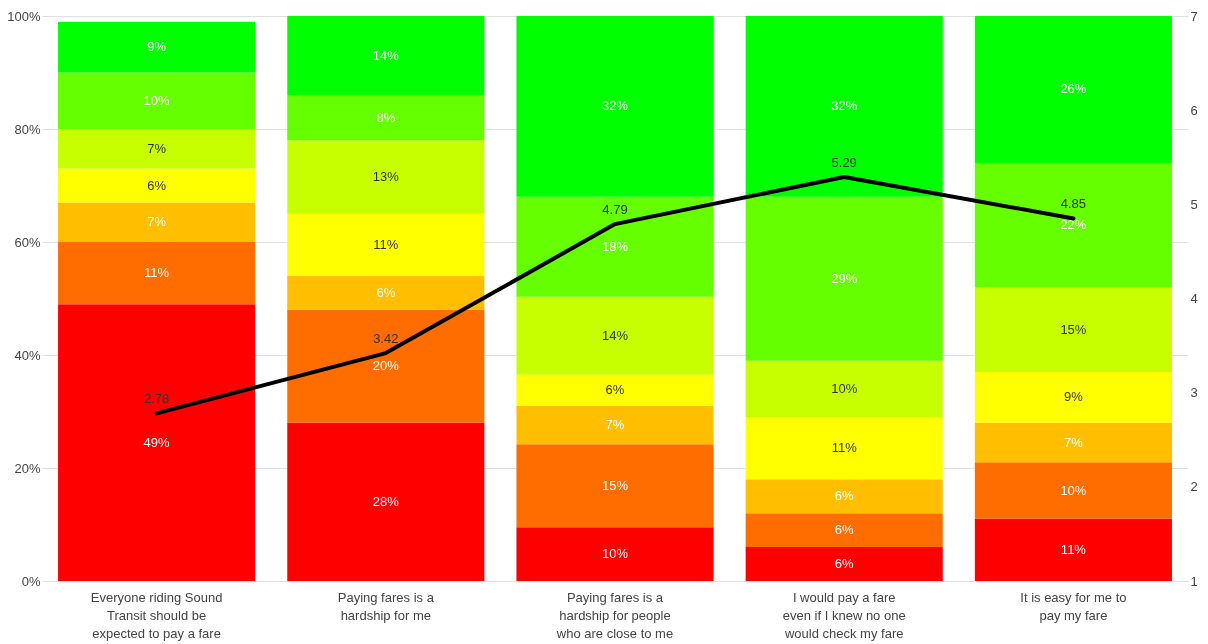  Describe the element at coordinates (27, 468) in the screenshot. I see `y-tick-label: 20%` at that location.